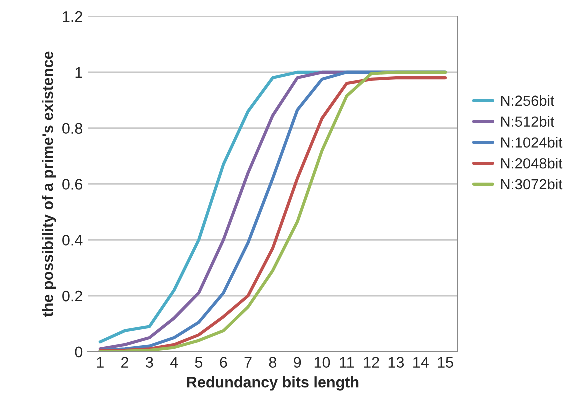  Describe the element at coordinates (532, 184) in the screenshot. I see `legend-label: N:3072bit` at that location.